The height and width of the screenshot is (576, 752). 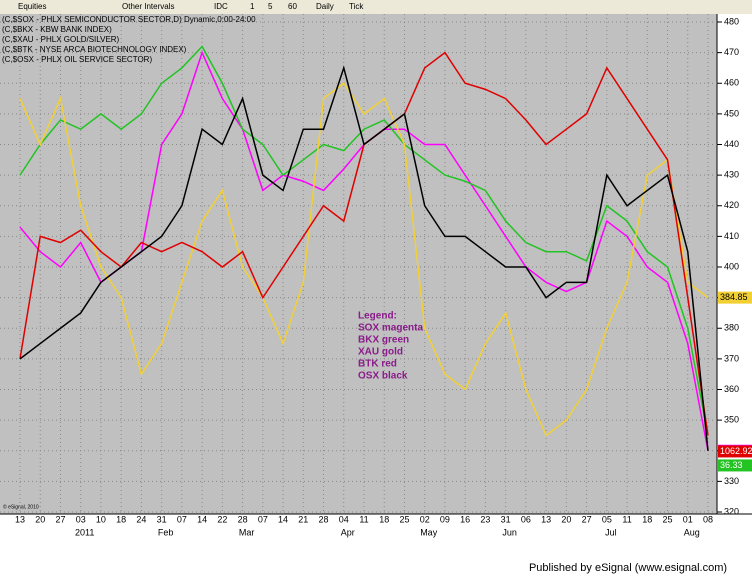 I want to click on x-tick-label: 10, so click(x=101, y=519).